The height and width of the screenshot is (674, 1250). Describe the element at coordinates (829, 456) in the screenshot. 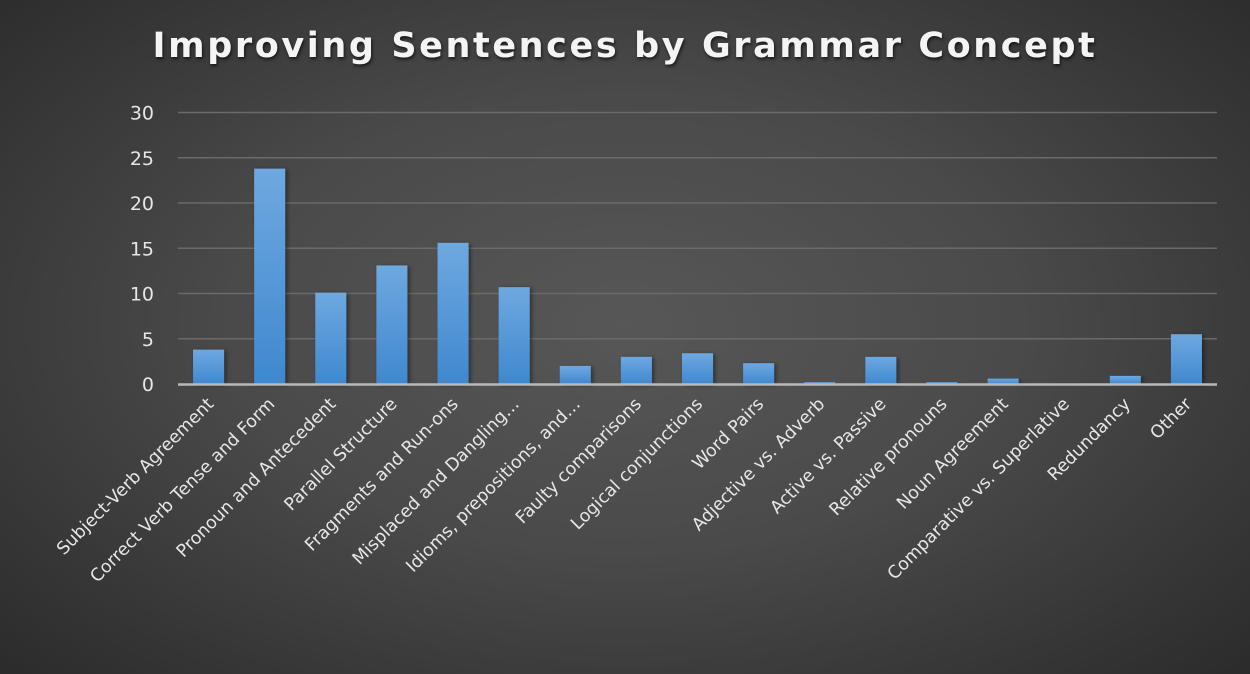

I see `x-category-label: Active vs. Passive` at that location.